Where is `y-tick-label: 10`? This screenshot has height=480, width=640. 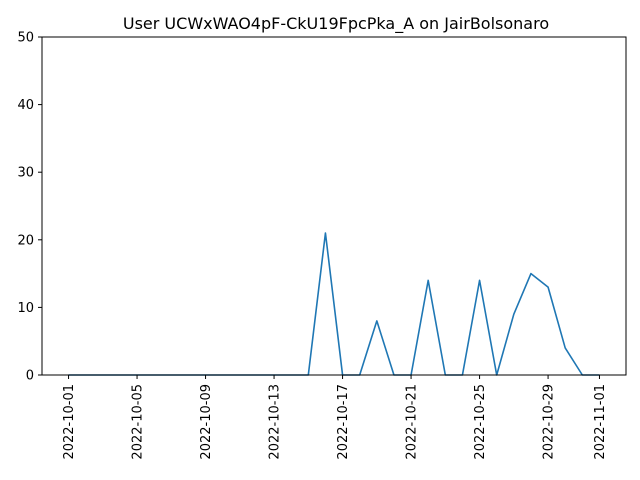
y-tick-label: 10 is located at coordinates (25, 308).